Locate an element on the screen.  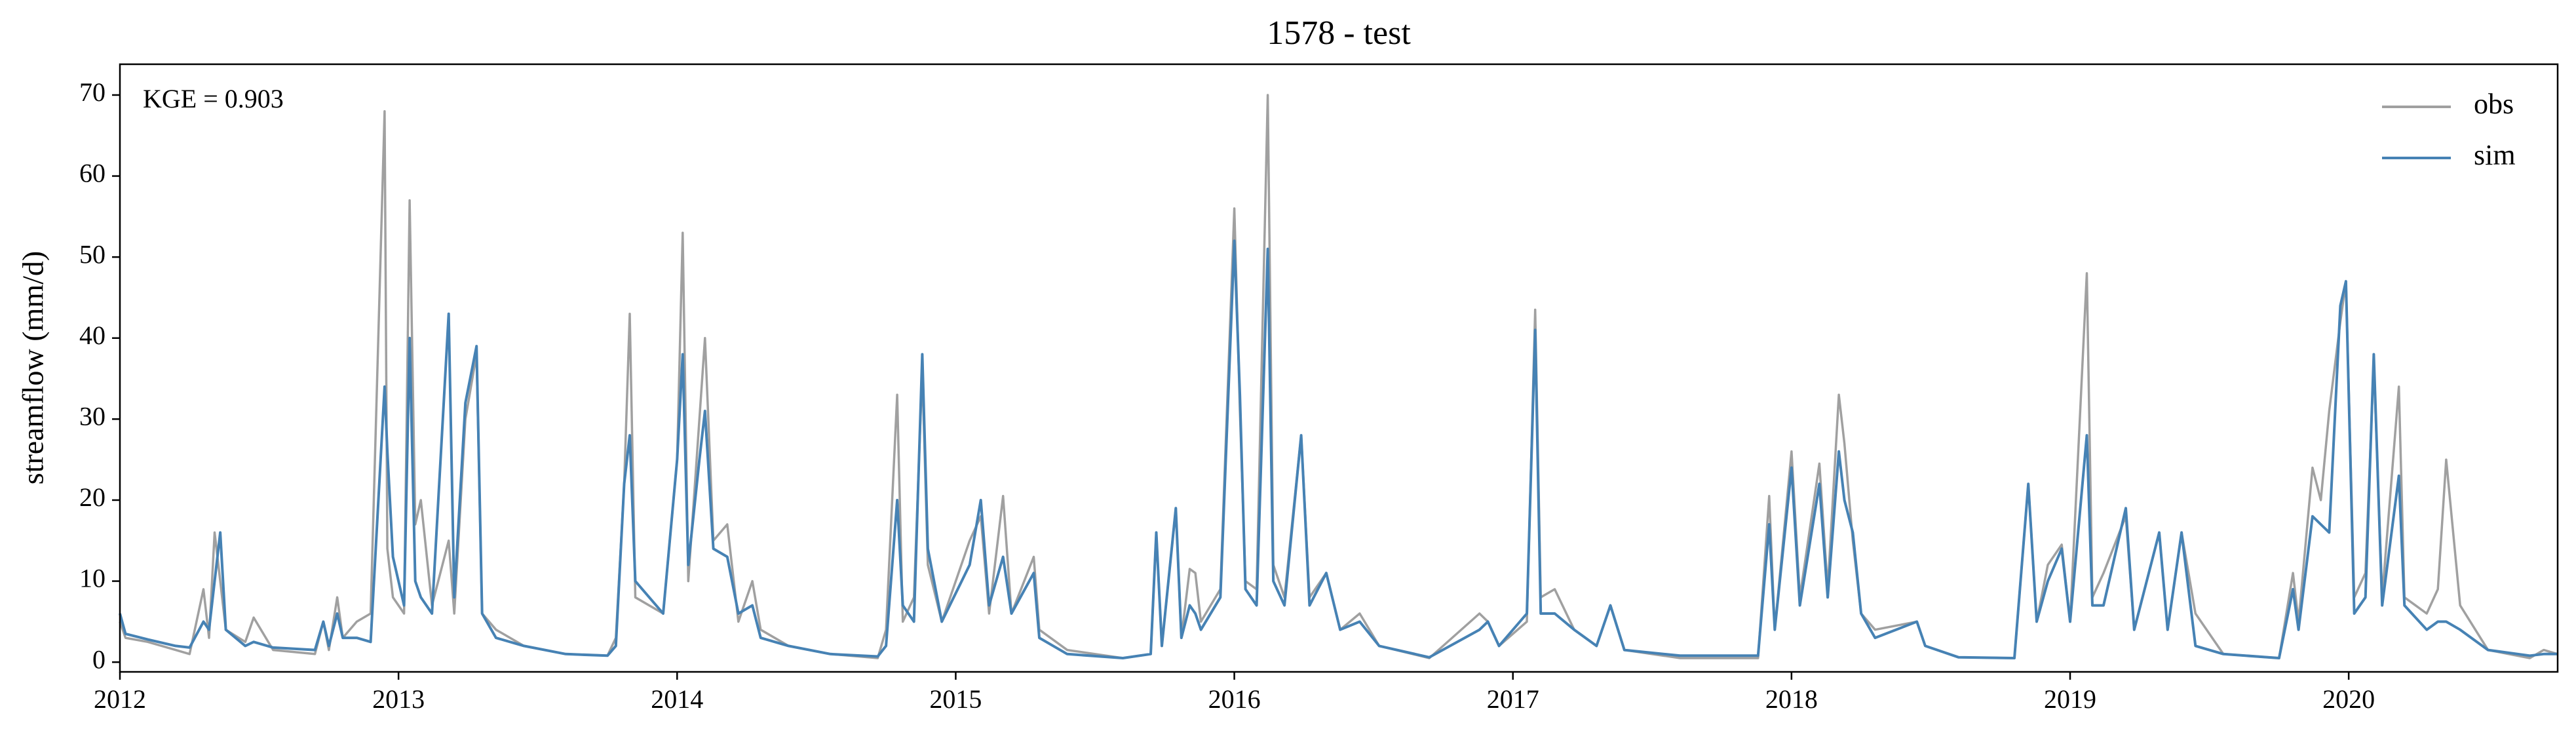
y-tick-label: 60 is located at coordinates (92, 173).